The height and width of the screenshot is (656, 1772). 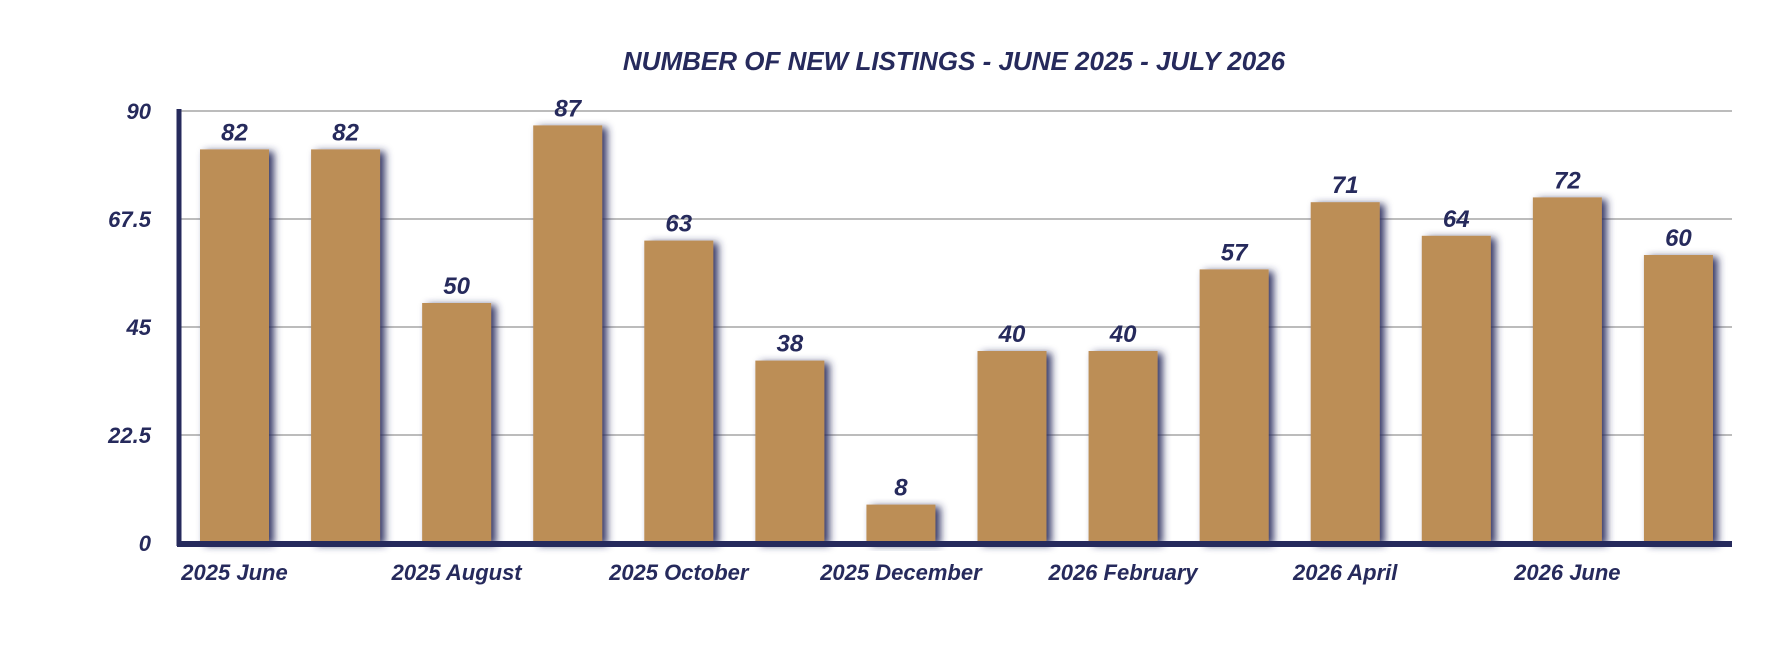 What do you see at coordinates (1678, 238) in the screenshot?
I see `data-label: 60` at bounding box center [1678, 238].